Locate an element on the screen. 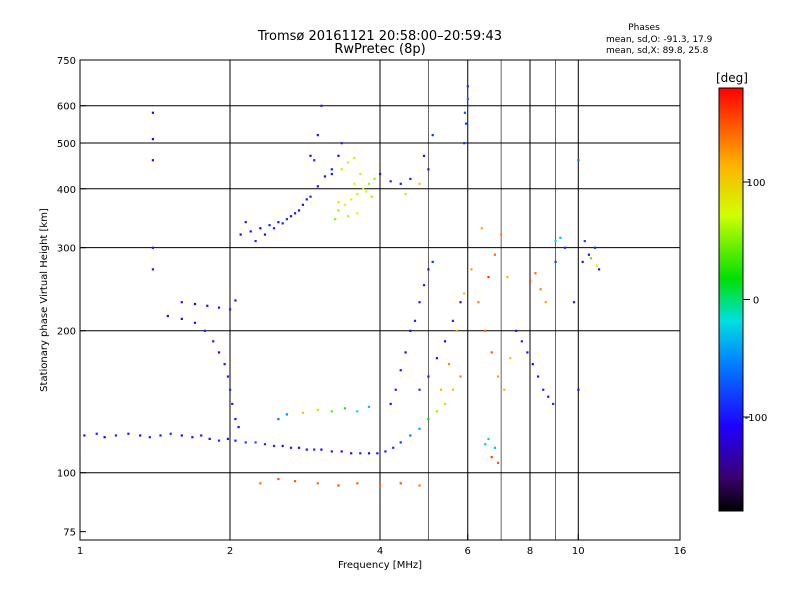 The width and height of the screenshot is (800, 600). colorbar-tick-label: -100 is located at coordinates (756, 418).